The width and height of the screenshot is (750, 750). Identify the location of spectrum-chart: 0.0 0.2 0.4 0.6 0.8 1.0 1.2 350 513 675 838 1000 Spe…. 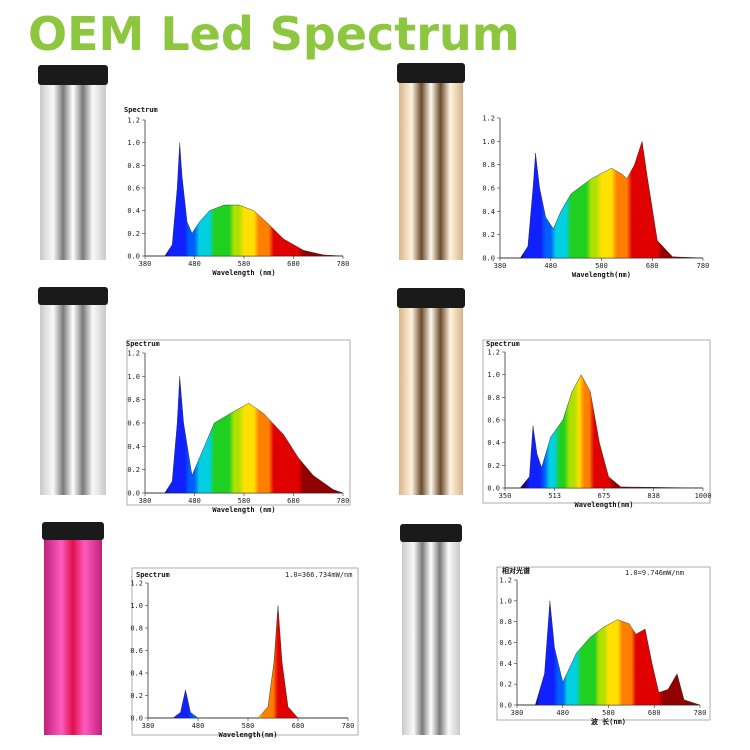
(597, 424).